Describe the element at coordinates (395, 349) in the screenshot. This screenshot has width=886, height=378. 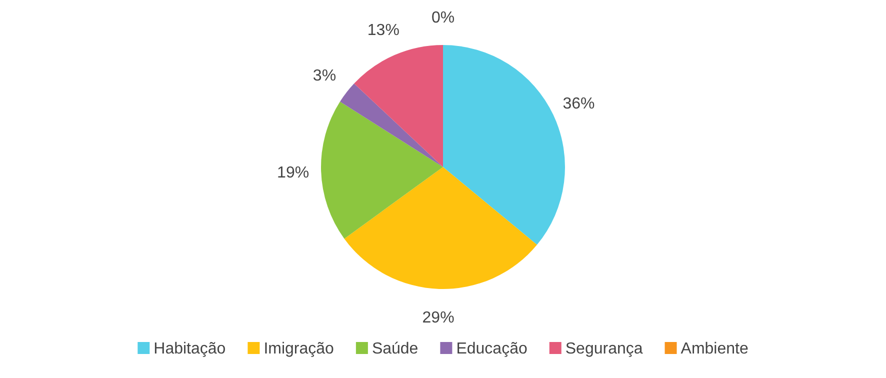
I see `legend-label: Saúde` at that location.